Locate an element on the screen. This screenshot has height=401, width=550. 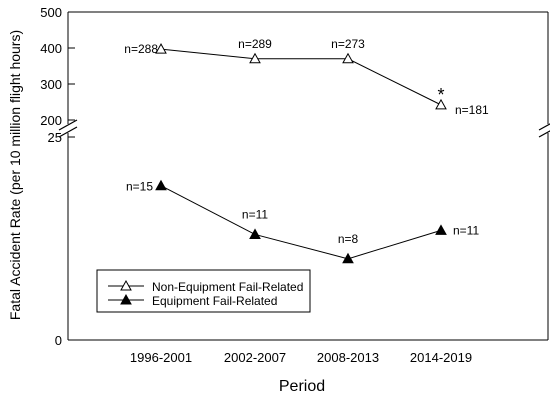
y-tick-label-lower-1: 0 is located at coordinates (58, 340).